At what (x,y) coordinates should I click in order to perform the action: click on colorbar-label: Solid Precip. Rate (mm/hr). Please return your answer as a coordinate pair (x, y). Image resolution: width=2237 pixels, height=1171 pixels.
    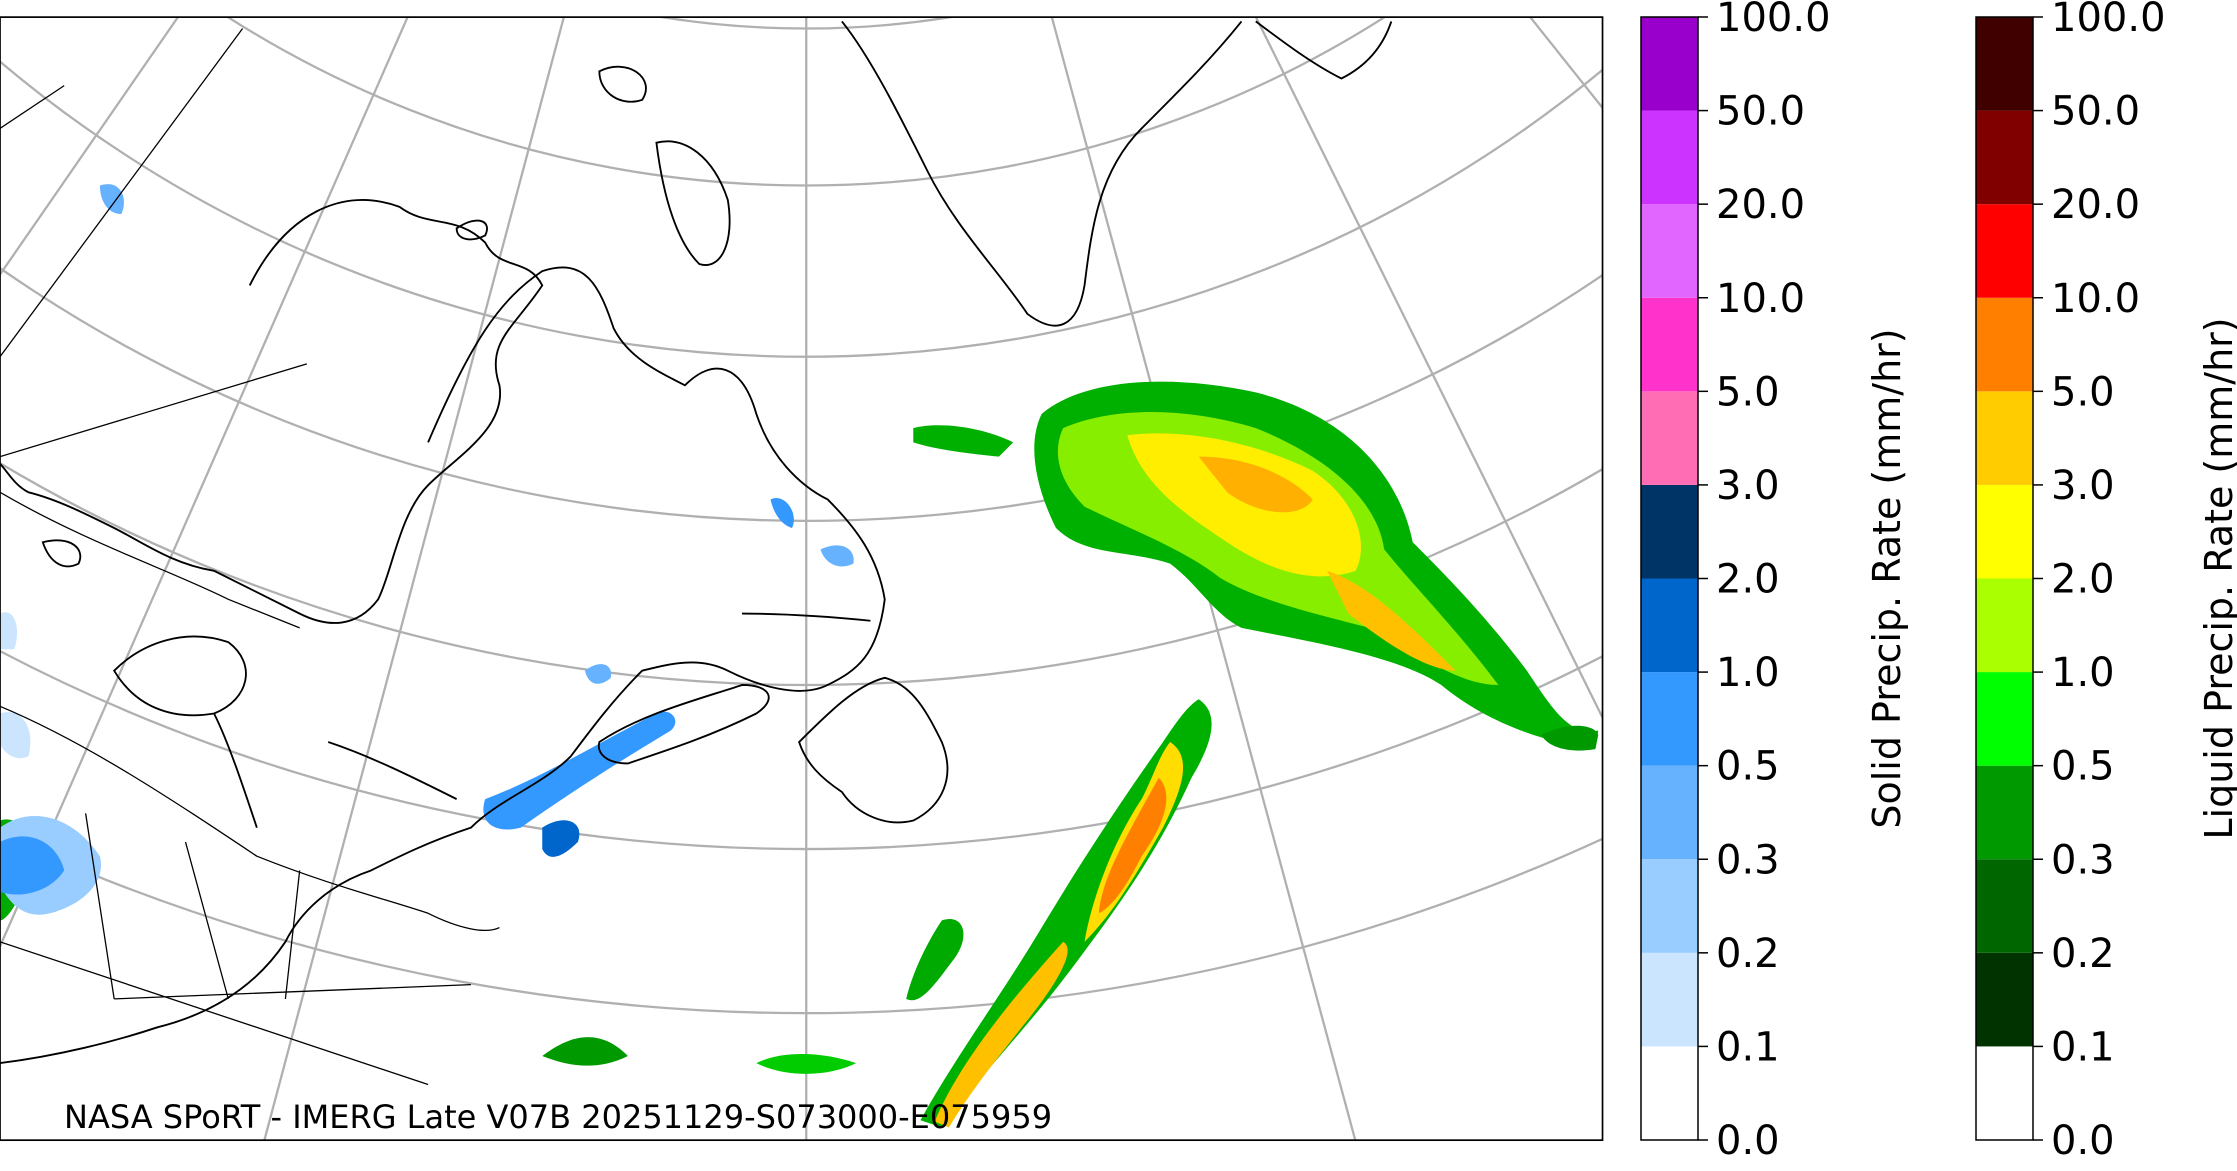
    Looking at the image, I should click on (1887, 578).